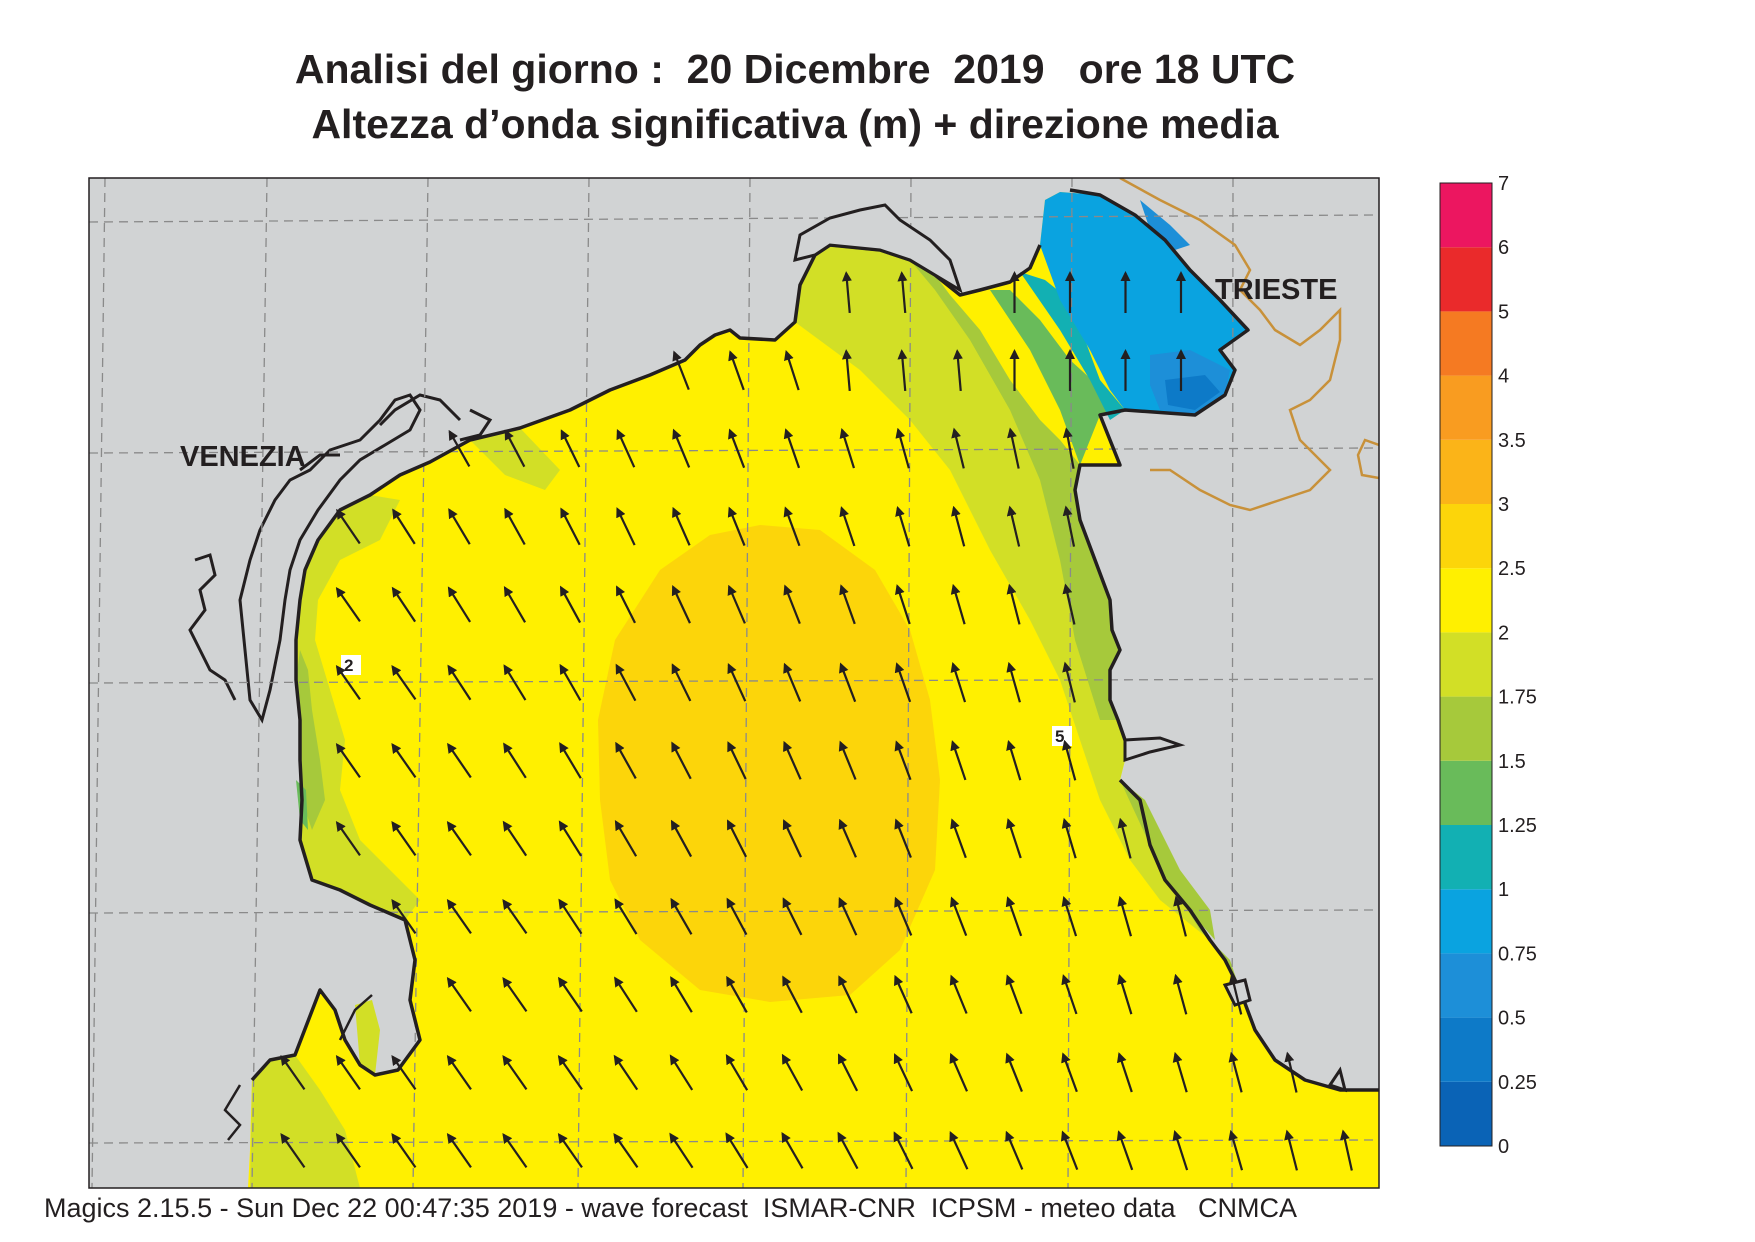  I want to click on legend-label: 0, so click(1503, 1147).